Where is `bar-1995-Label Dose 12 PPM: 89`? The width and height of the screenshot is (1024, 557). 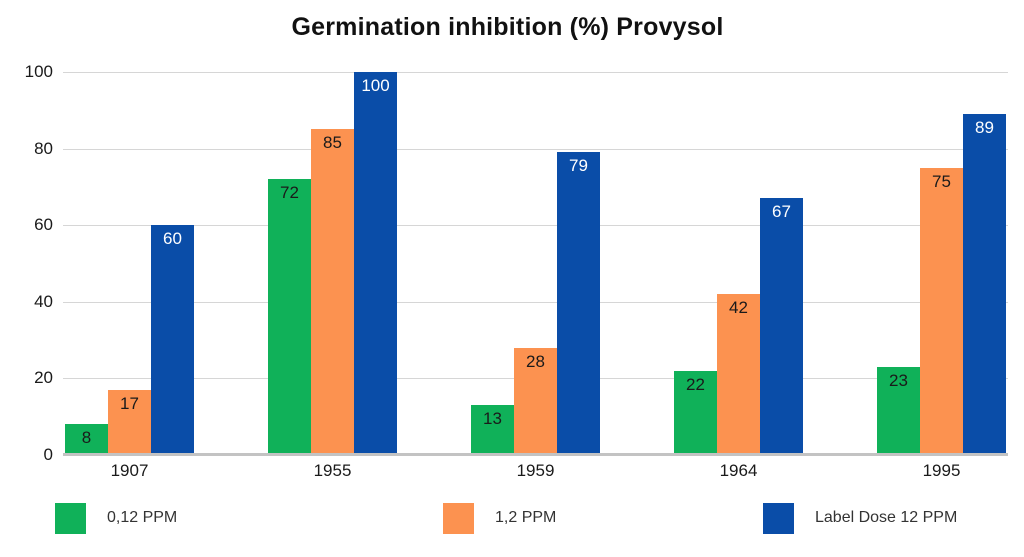
bar-1995-Label Dose 12 PPM: 89 is located at coordinates (984, 284).